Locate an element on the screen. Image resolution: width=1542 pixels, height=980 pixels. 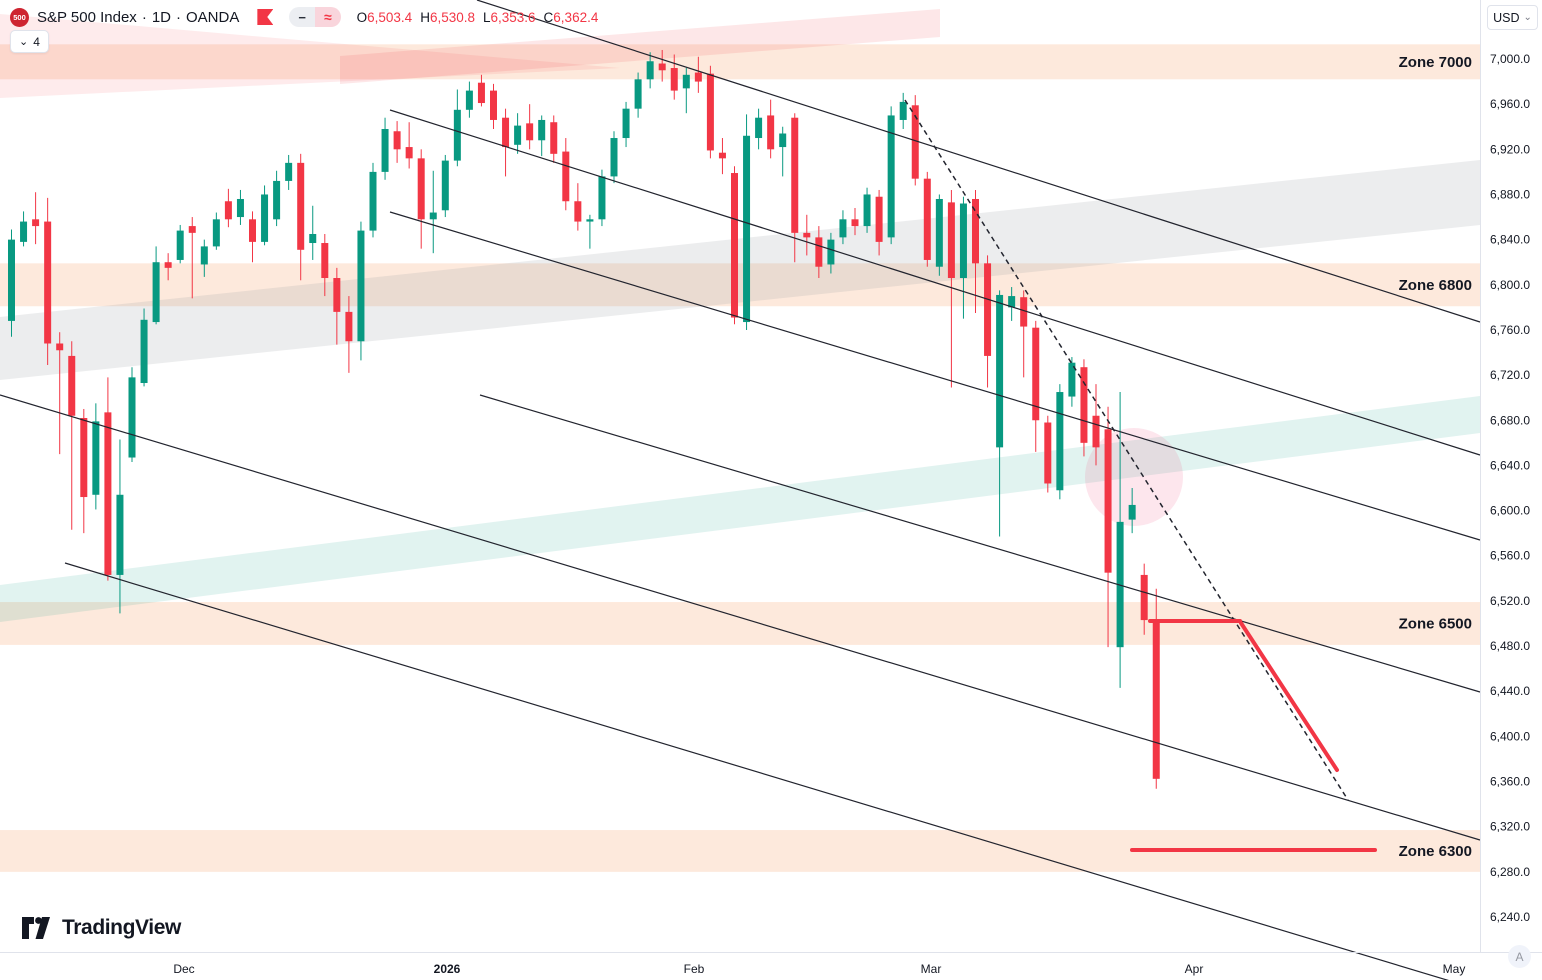
low-value: L 6,353.6 is located at coordinates (509, 17).